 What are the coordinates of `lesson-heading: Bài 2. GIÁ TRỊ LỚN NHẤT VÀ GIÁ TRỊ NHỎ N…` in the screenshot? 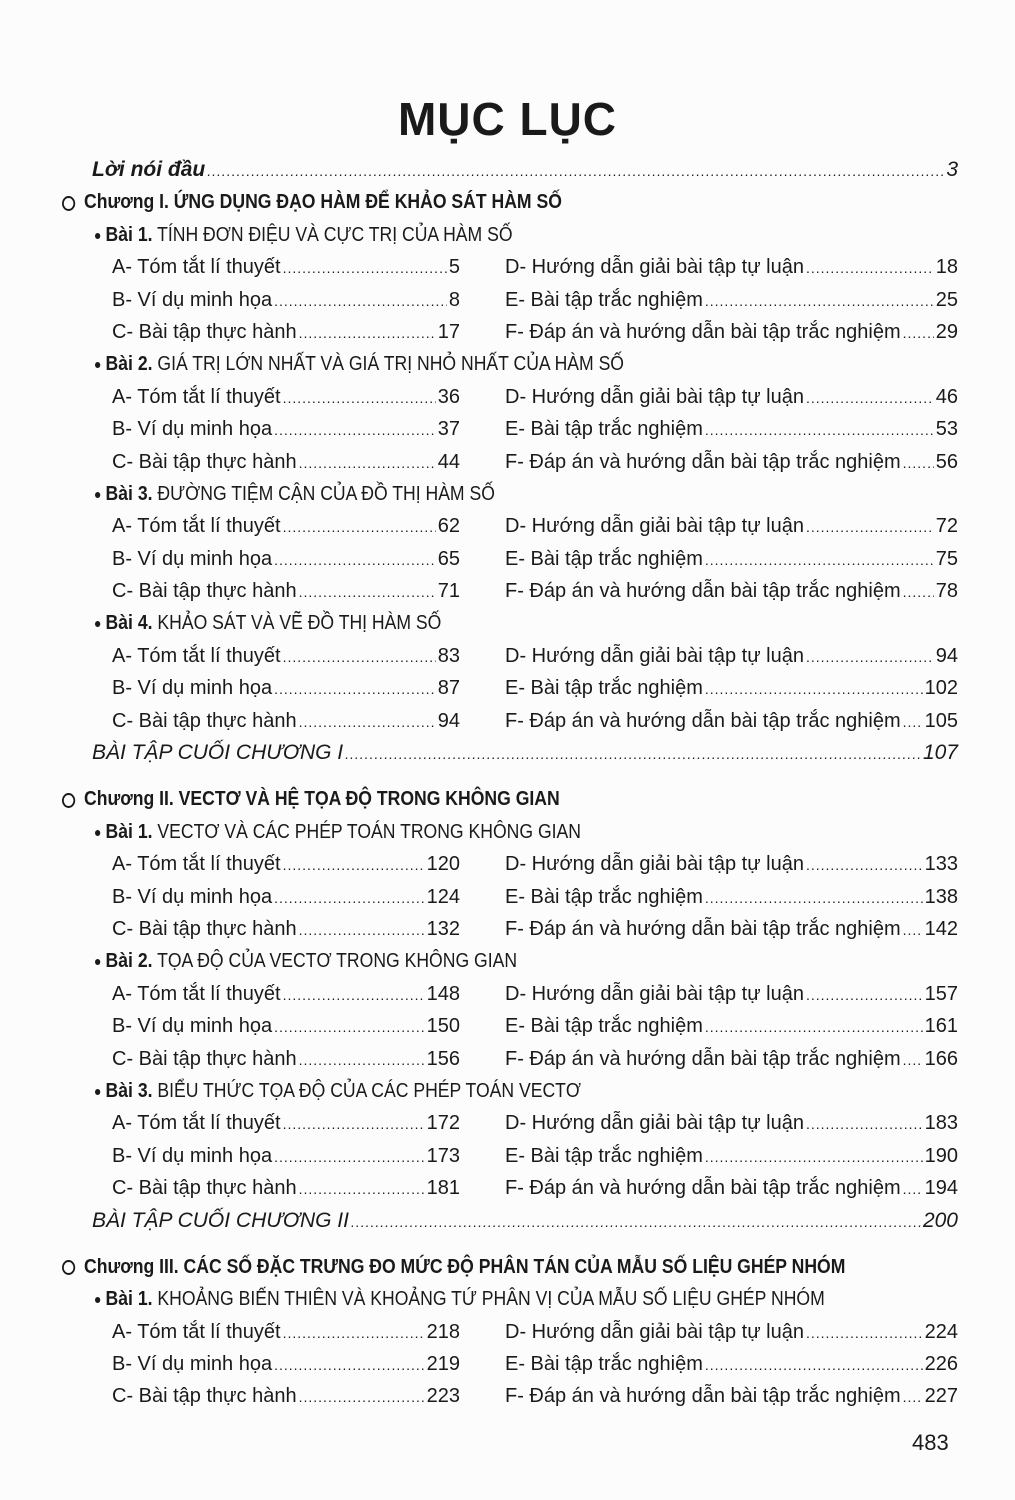 It's located at (500, 364).